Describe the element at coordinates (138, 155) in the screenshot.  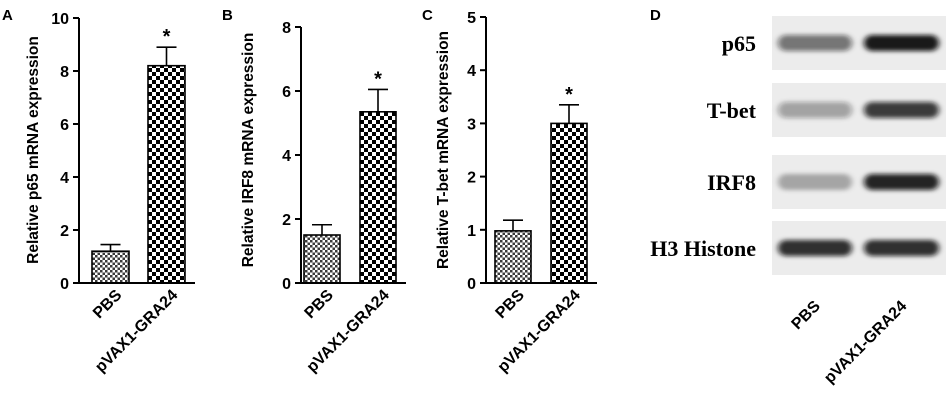
I see `panel-a-bars: *` at that location.